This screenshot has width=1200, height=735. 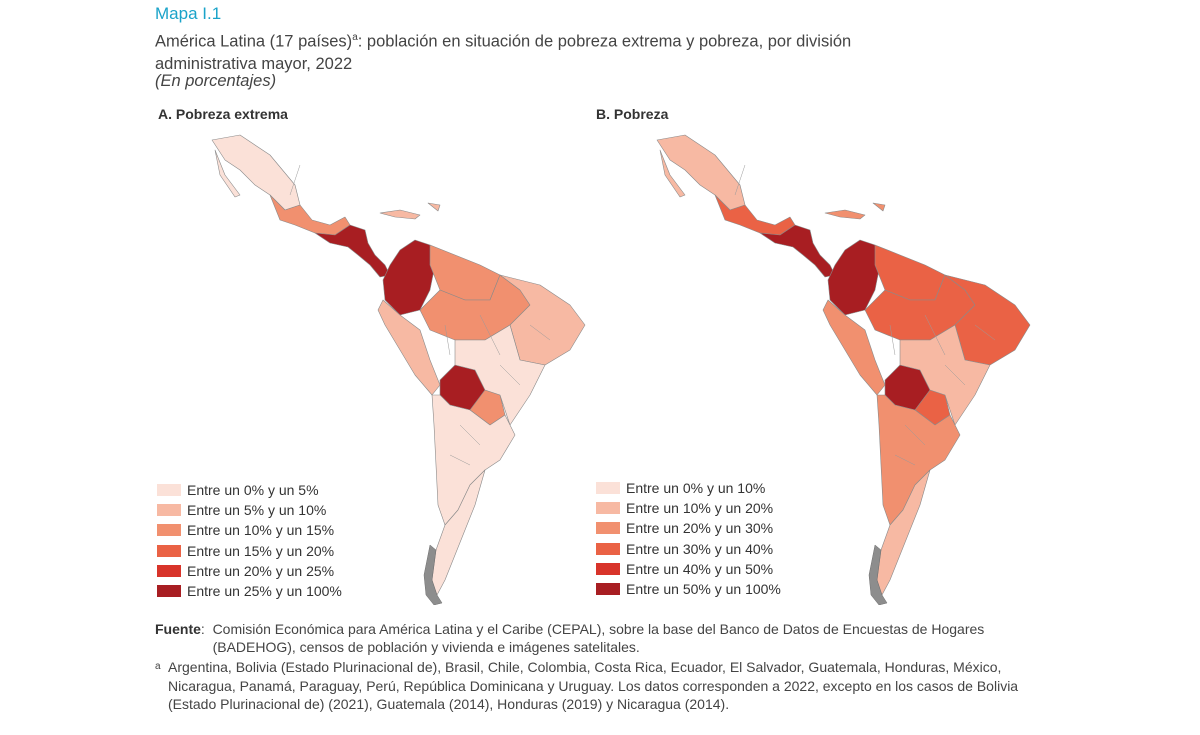 I want to click on legend-item: Entre un 10% y un 15%, so click(x=249, y=530).